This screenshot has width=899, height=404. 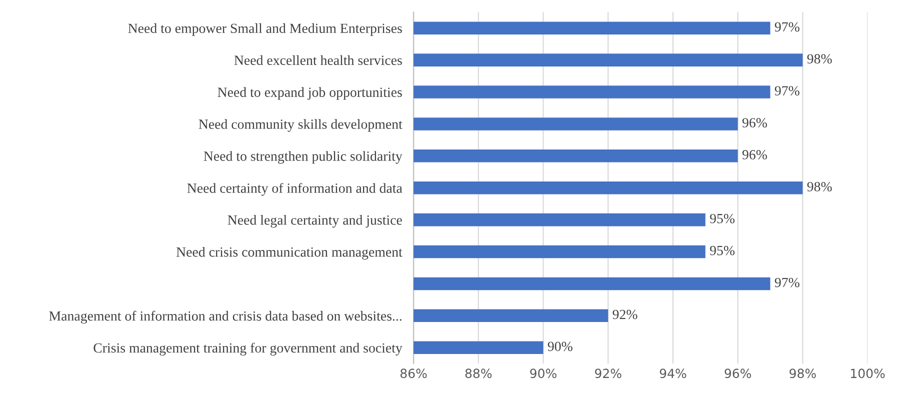 I want to click on y-tick-label: Need to strengthen public solidarity, so click(x=303, y=157).